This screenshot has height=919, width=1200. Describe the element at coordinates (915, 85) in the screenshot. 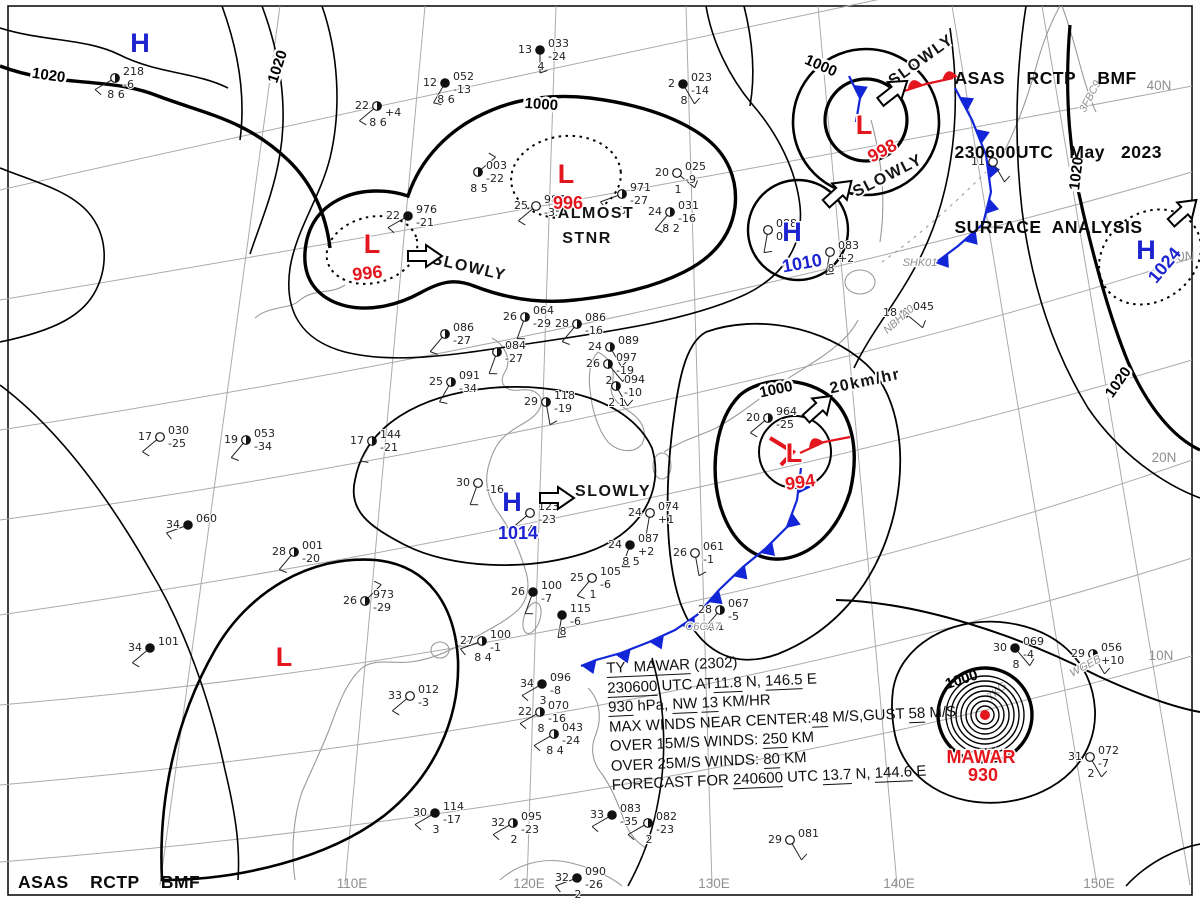

I see `warm-front-semicircle` at that location.